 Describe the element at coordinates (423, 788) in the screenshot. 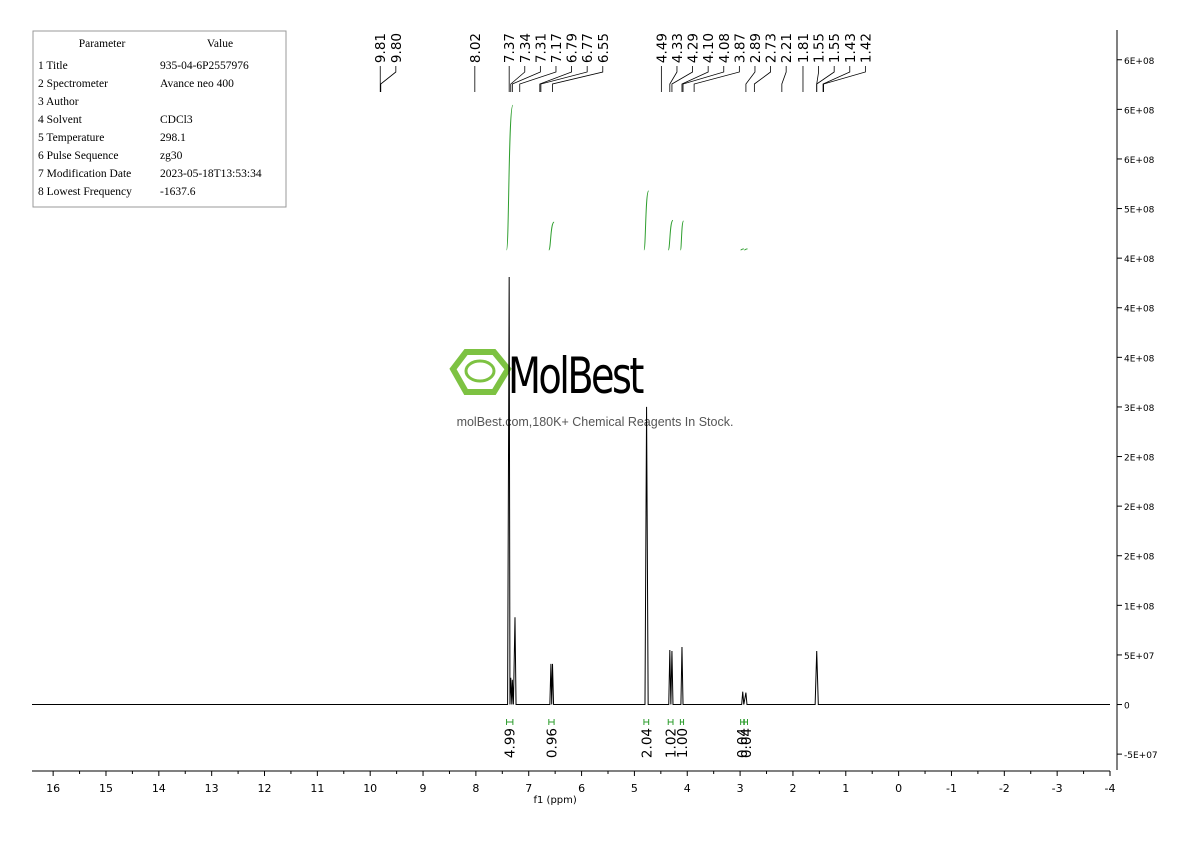

I see `x-tick-label: 9` at that location.